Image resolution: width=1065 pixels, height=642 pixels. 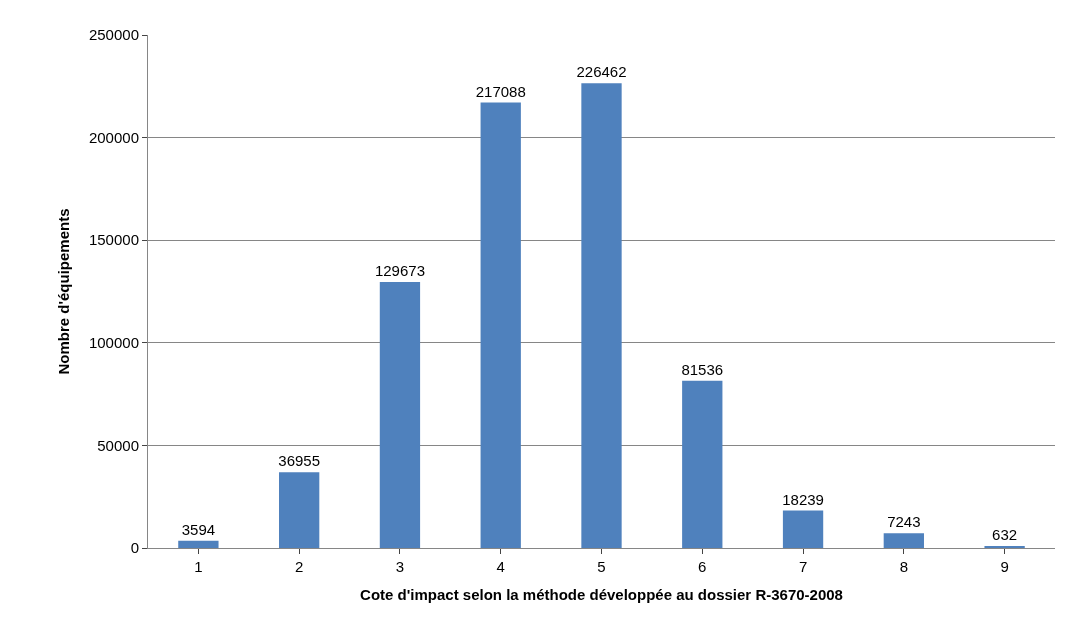 I want to click on y-tick-label: 250000, so click(x=113, y=35).